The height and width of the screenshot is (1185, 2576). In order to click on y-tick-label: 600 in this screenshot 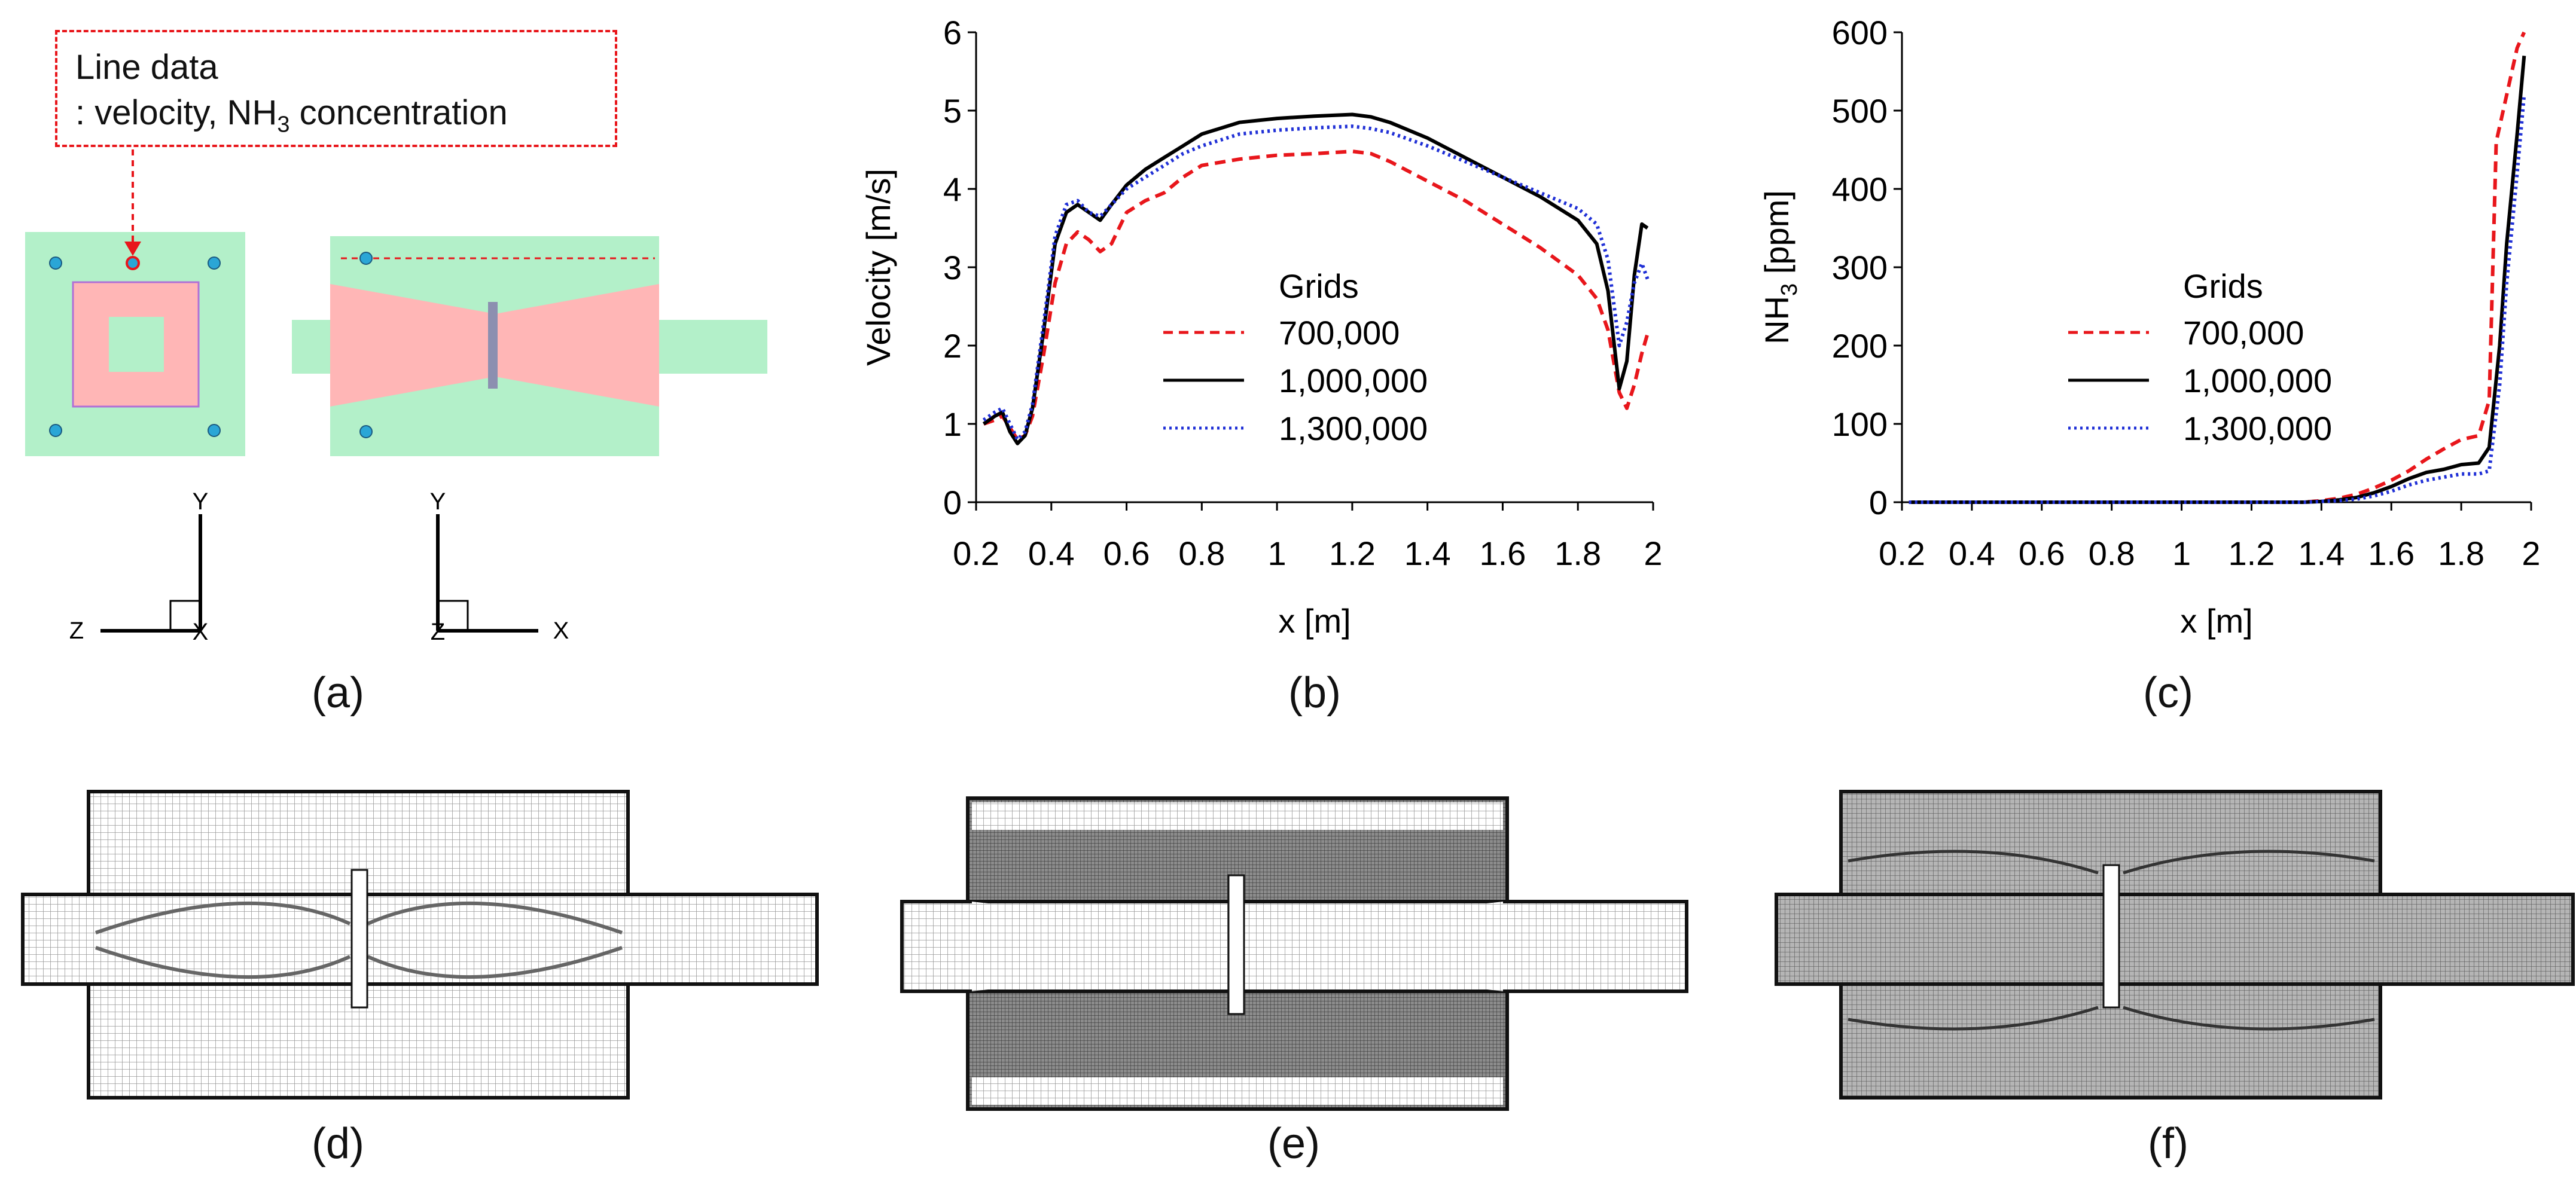, I will do `click(1860, 32)`.